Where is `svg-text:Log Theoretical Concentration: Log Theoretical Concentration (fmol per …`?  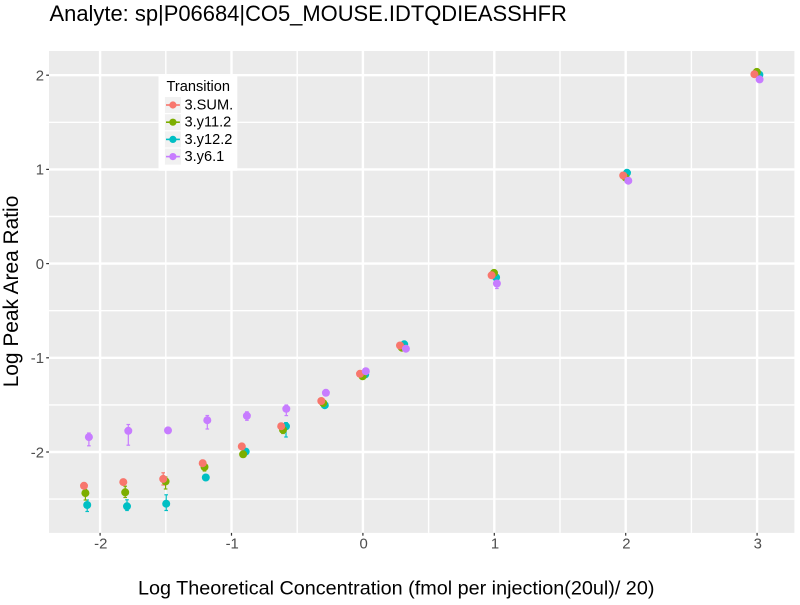
svg-text:Log Theoretical Concentration: Log Theoretical Concentration (fmol per … is located at coordinates (396, 588).